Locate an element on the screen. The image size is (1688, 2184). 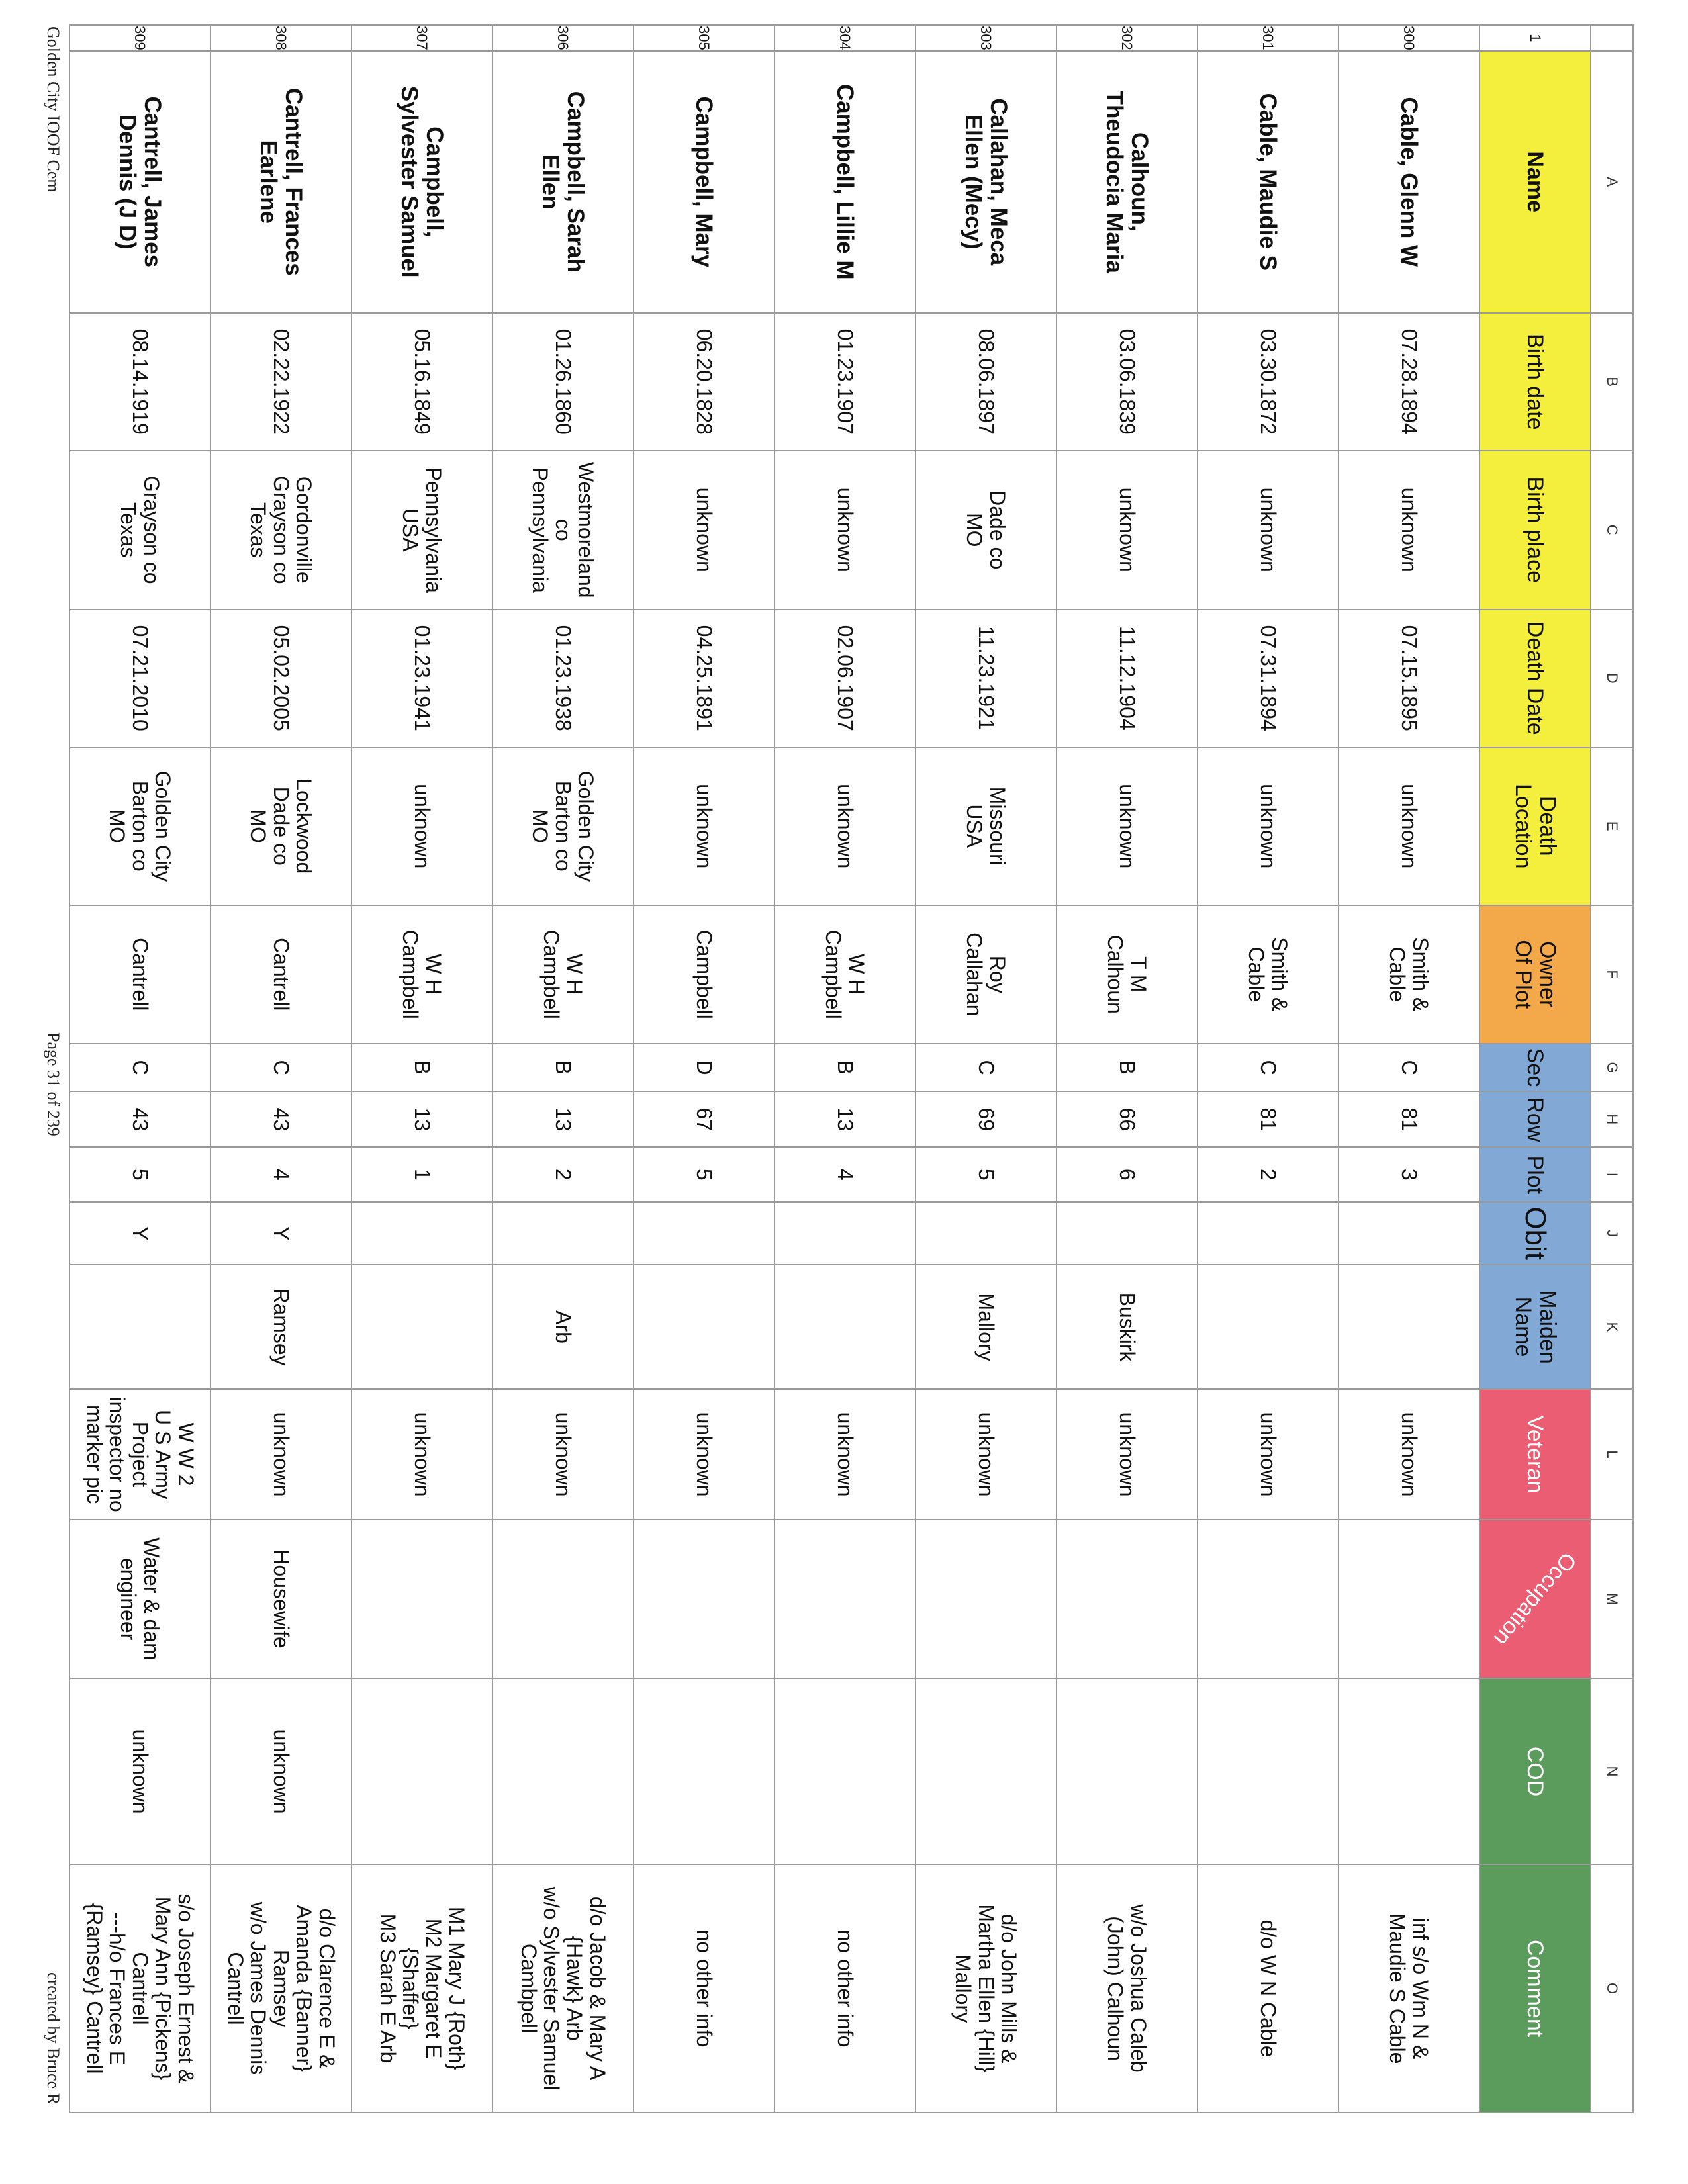
header-label: Obit is located at coordinates (1535, 1233).